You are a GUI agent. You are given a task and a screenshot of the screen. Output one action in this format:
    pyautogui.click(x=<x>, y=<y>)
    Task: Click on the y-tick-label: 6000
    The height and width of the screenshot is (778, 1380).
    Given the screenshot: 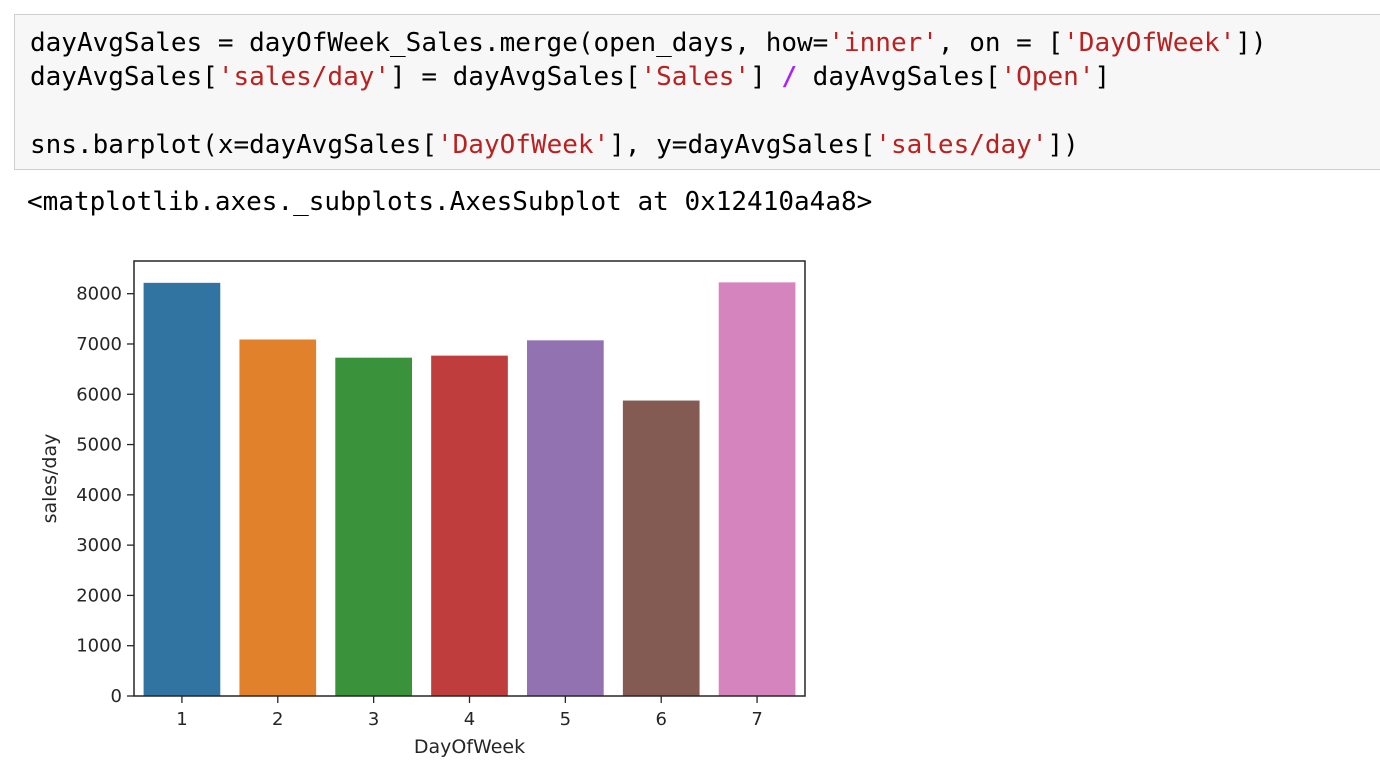 What is the action you would take?
    pyautogui.click(x=99, y=394)
    